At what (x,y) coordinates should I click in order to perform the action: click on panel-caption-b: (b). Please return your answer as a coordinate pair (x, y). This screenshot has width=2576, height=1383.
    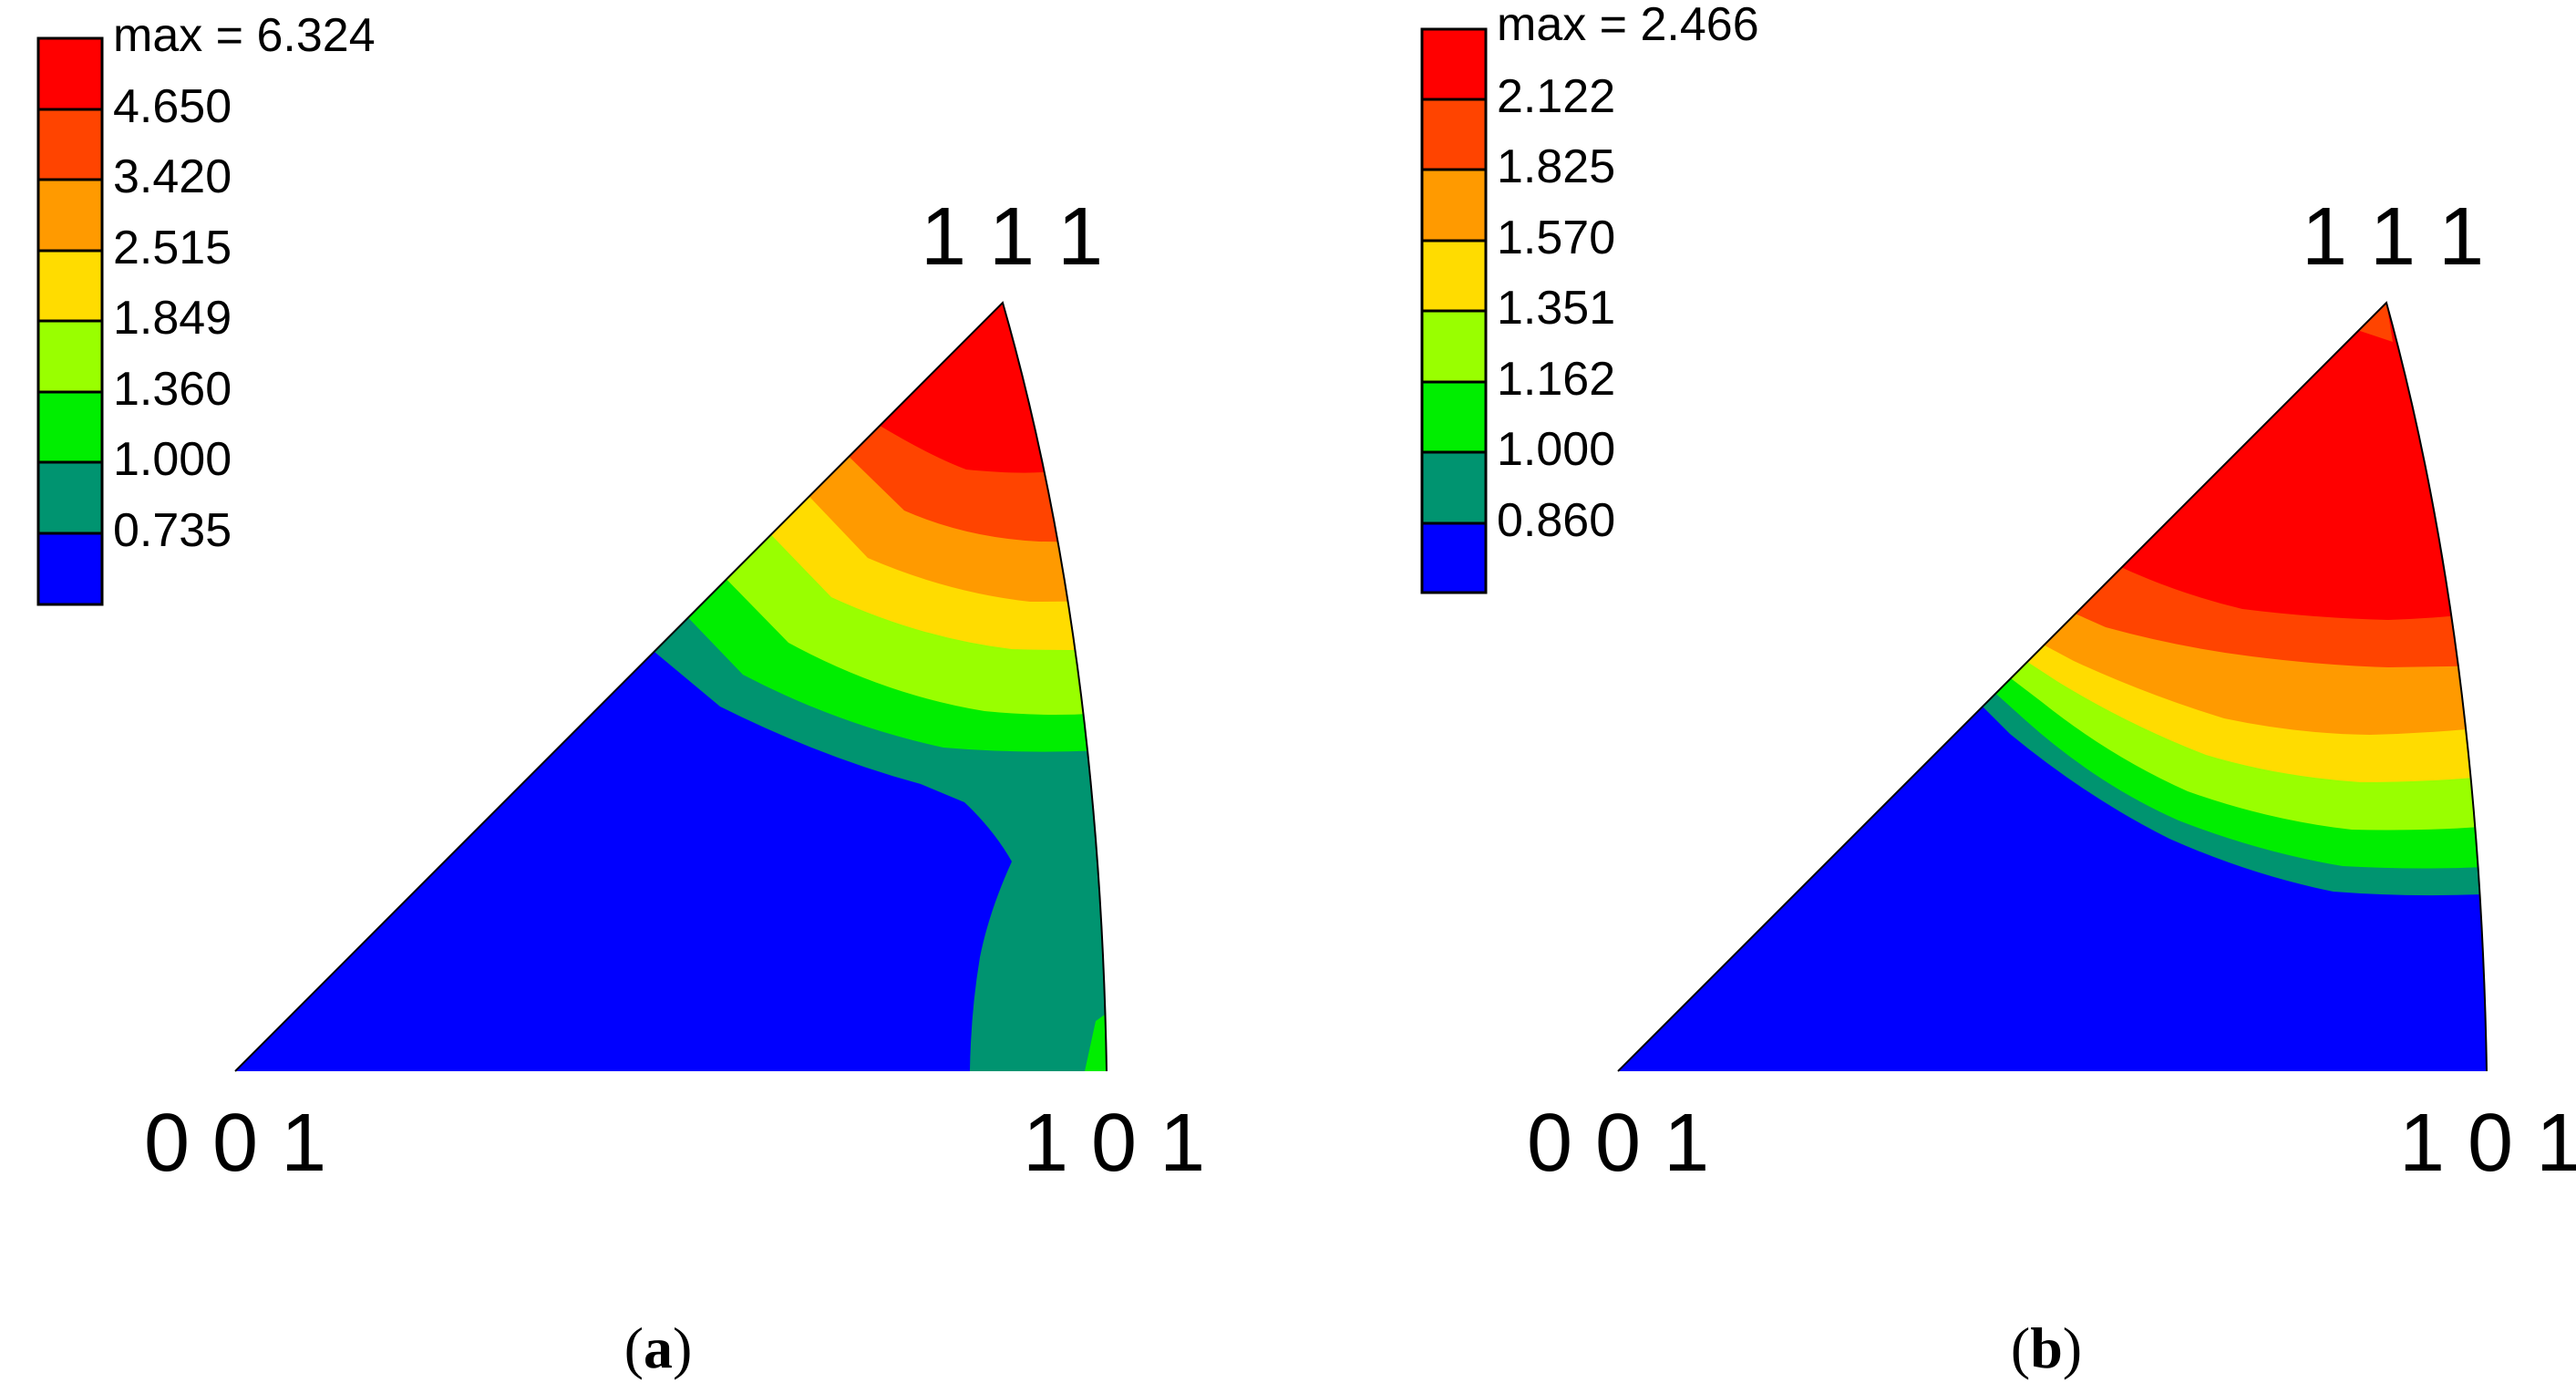
    Looking at the image, I should click on (2046, 1348).